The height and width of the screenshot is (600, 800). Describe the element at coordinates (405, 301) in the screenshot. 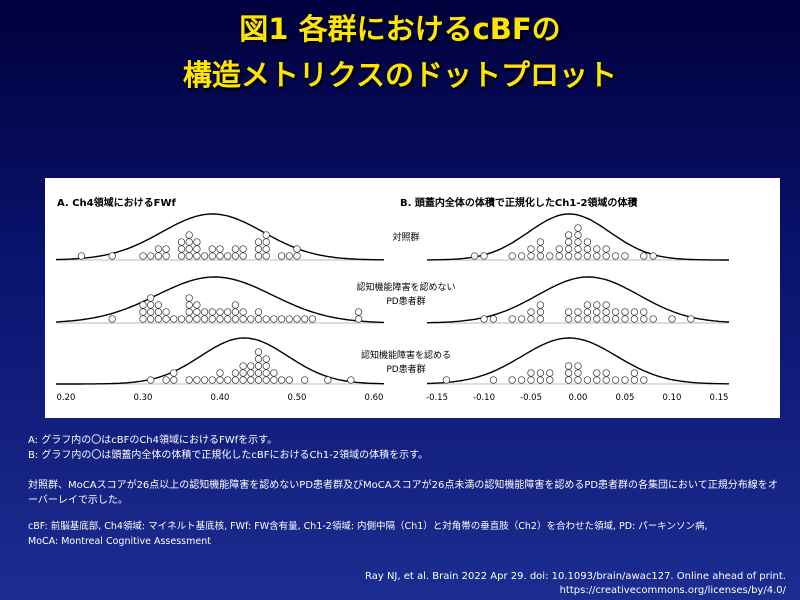

I see `group-label: PD患者群` at that location.